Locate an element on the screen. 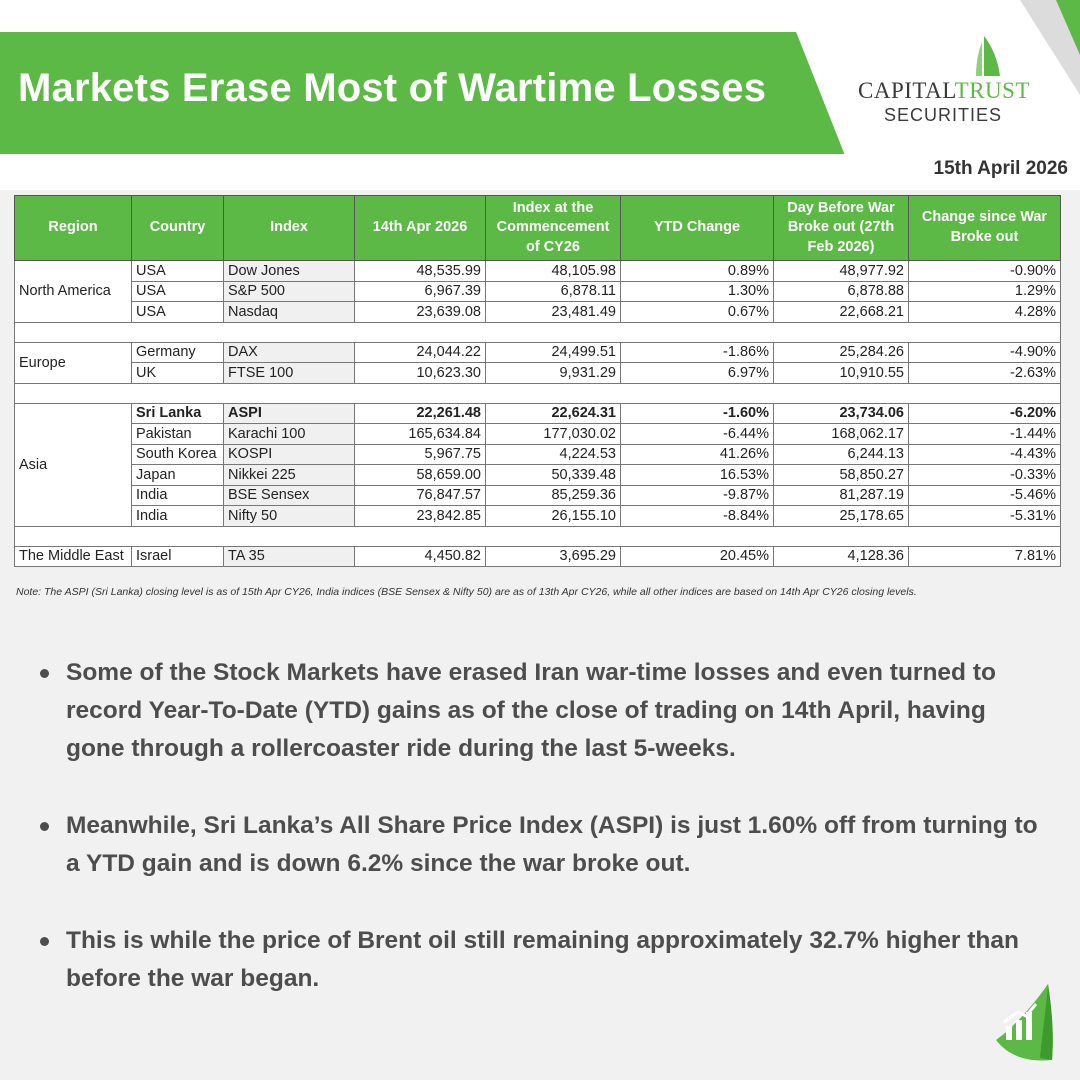 The image size is (1080, 1080). value-cell: -1.60% is located at coordinates (697, 413).